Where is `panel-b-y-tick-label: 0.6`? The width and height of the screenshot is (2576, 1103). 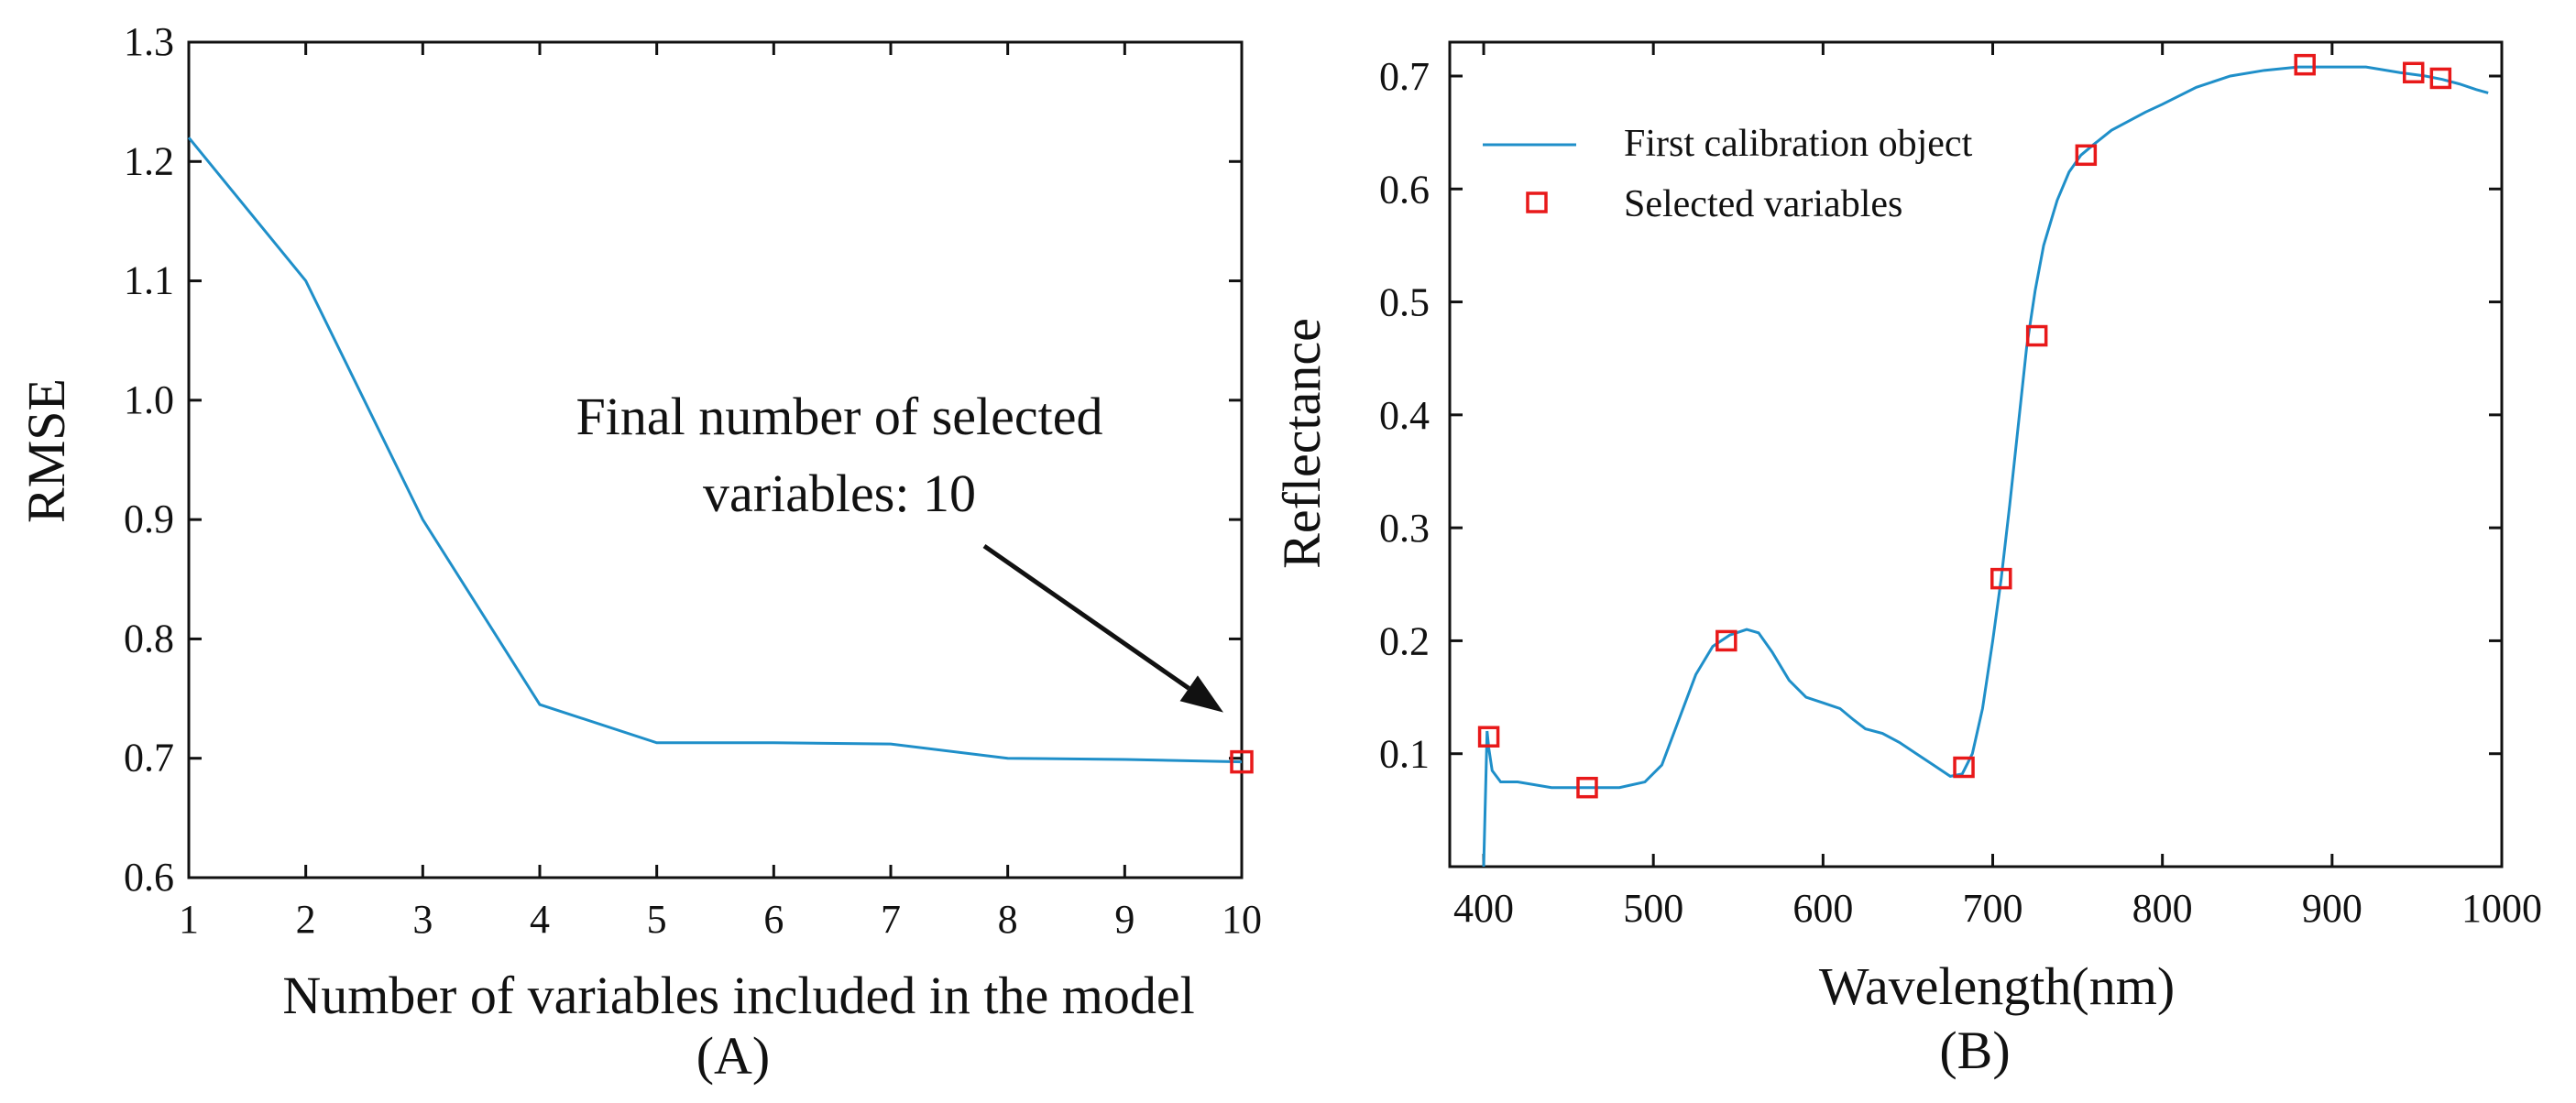 panel-b-y-tick-label: 0.6 is located at coordinates (1404, 189).